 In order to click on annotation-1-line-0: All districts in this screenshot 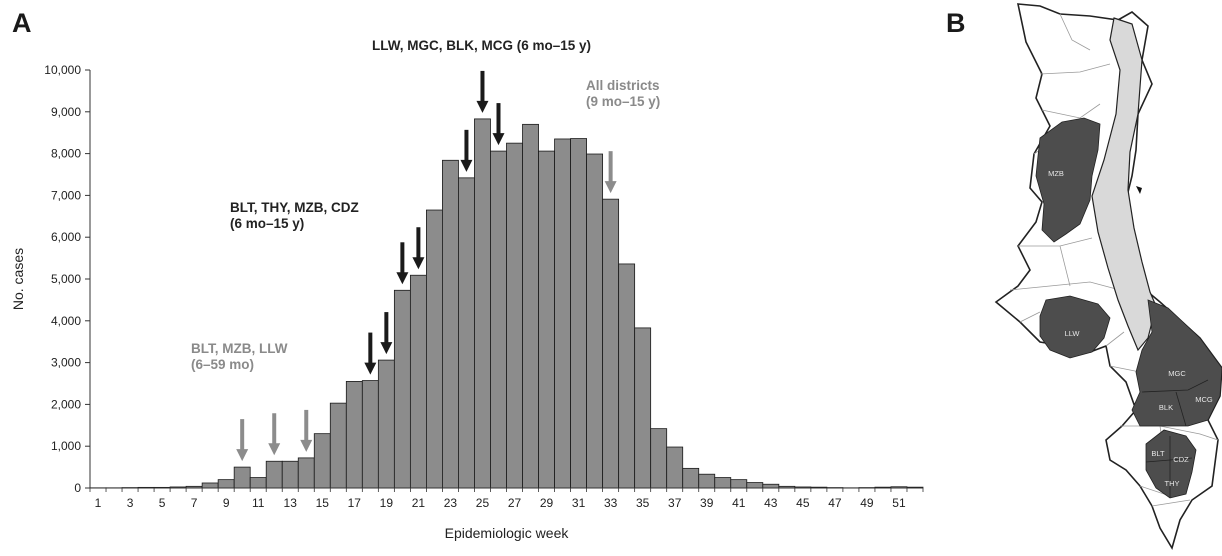, I will do `click(623, 85)`.